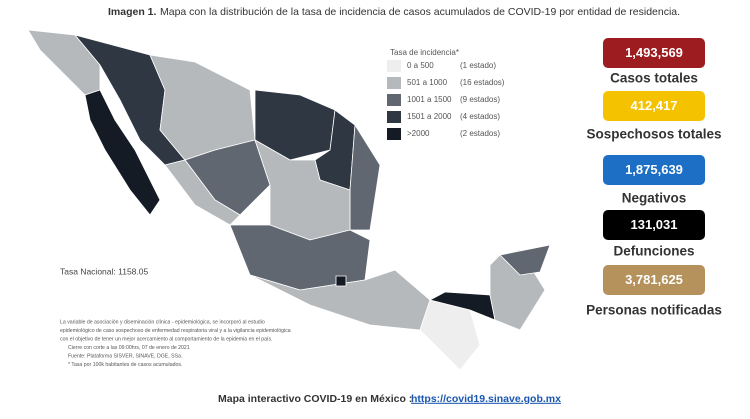 This screenshot has width=750, height=419. What do you see at coordinates (132, 12) in the screenshot?
I see `header-label: Imagen 1.` at bounding box center [132, 12].